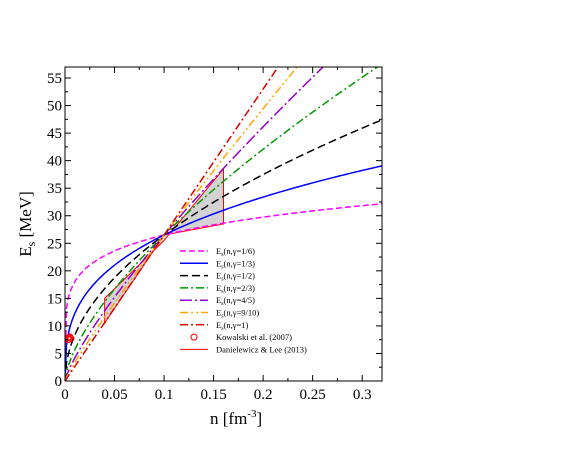  I want to click on legend-label-danielewicz: Danielewicz & Lee (2013), so click(261, 349).